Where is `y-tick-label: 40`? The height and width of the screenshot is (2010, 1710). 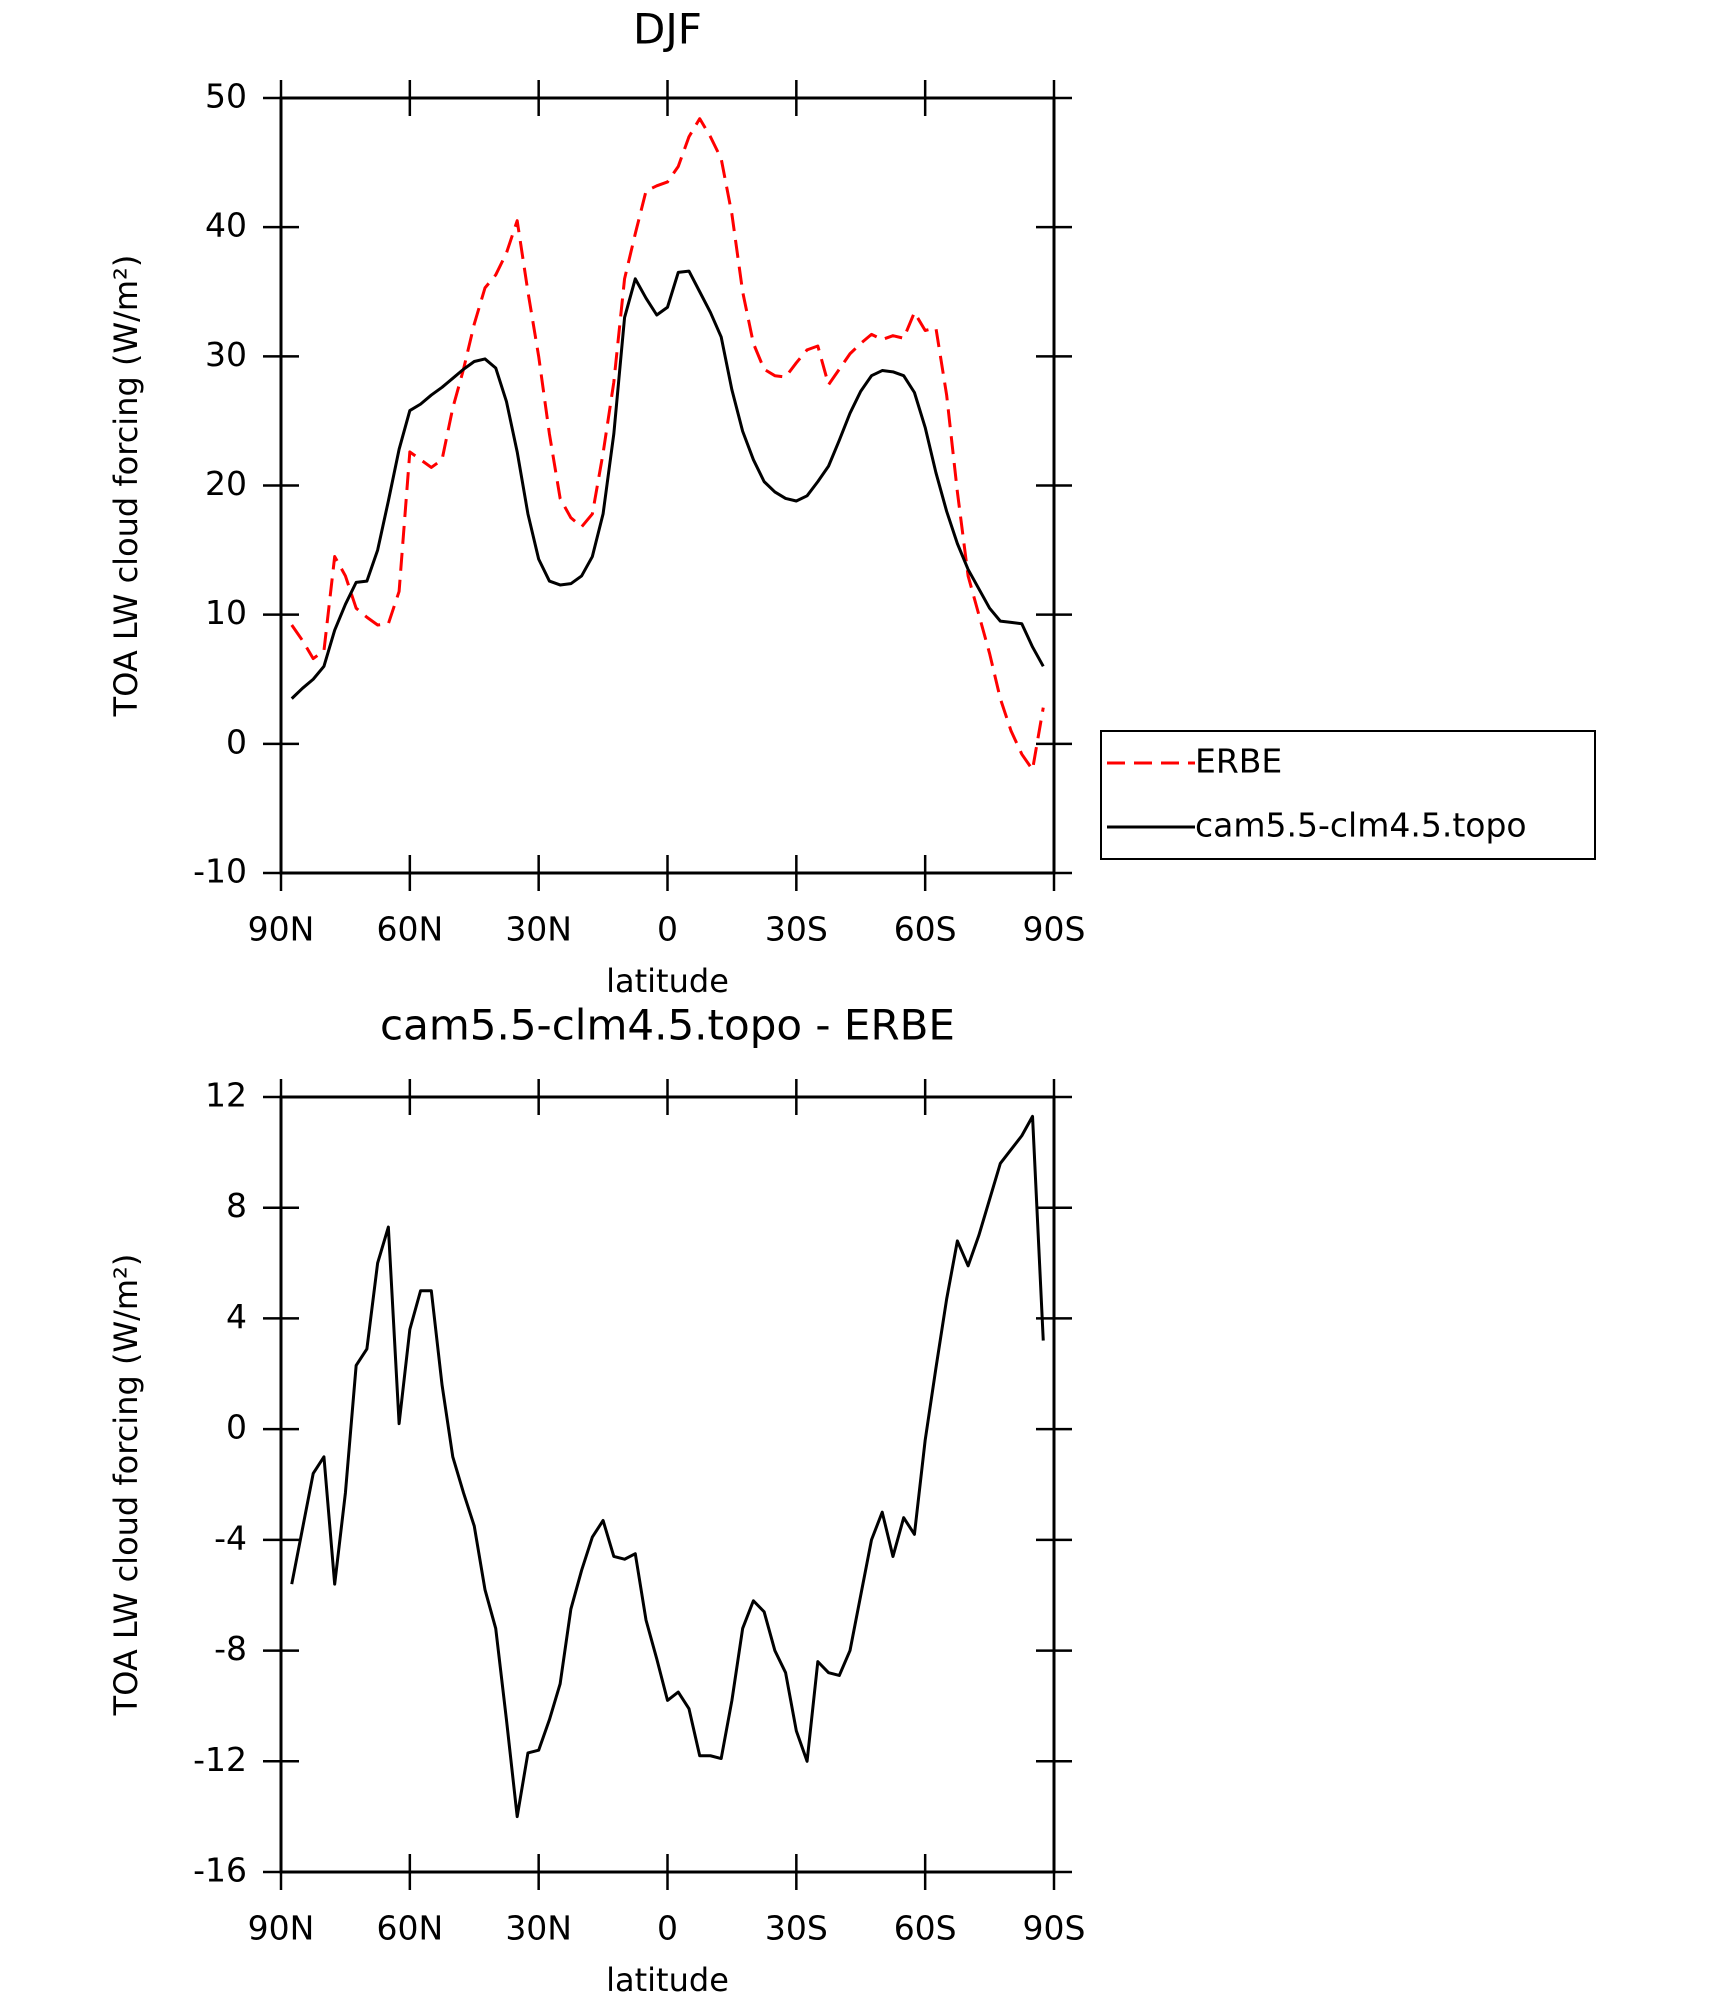 y-tick-label: 40 is located at coordinates (226, 225).